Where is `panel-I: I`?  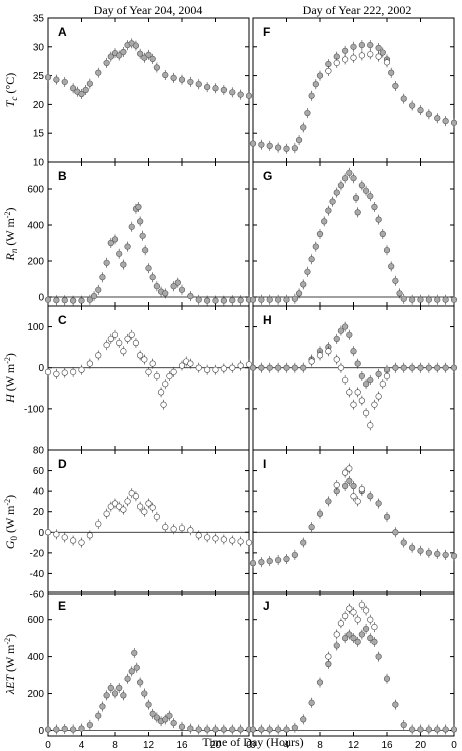 panel-I: I is located at coordinates (353, 522).